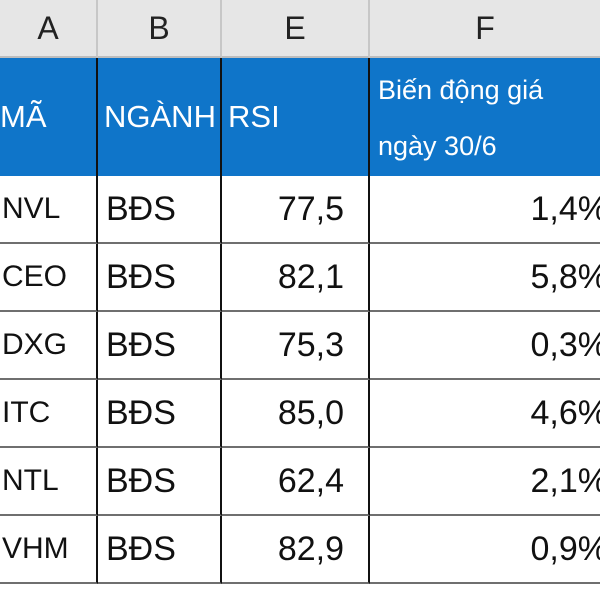 The image size is (600, 600). I want to click on cell-rsi: 77,5, so click(296, 210).